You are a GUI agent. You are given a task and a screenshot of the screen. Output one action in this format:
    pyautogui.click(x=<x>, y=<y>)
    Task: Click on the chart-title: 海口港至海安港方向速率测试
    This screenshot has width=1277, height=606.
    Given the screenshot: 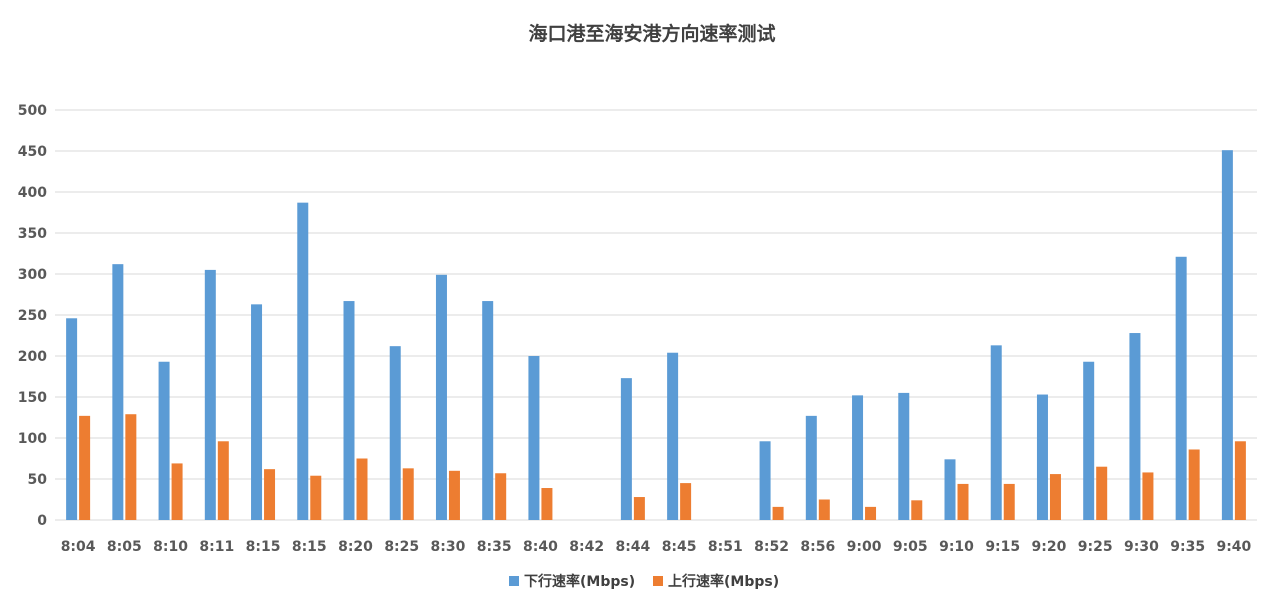 What is the action you would take?
    pyautogui.click(x=651, y=33)
    